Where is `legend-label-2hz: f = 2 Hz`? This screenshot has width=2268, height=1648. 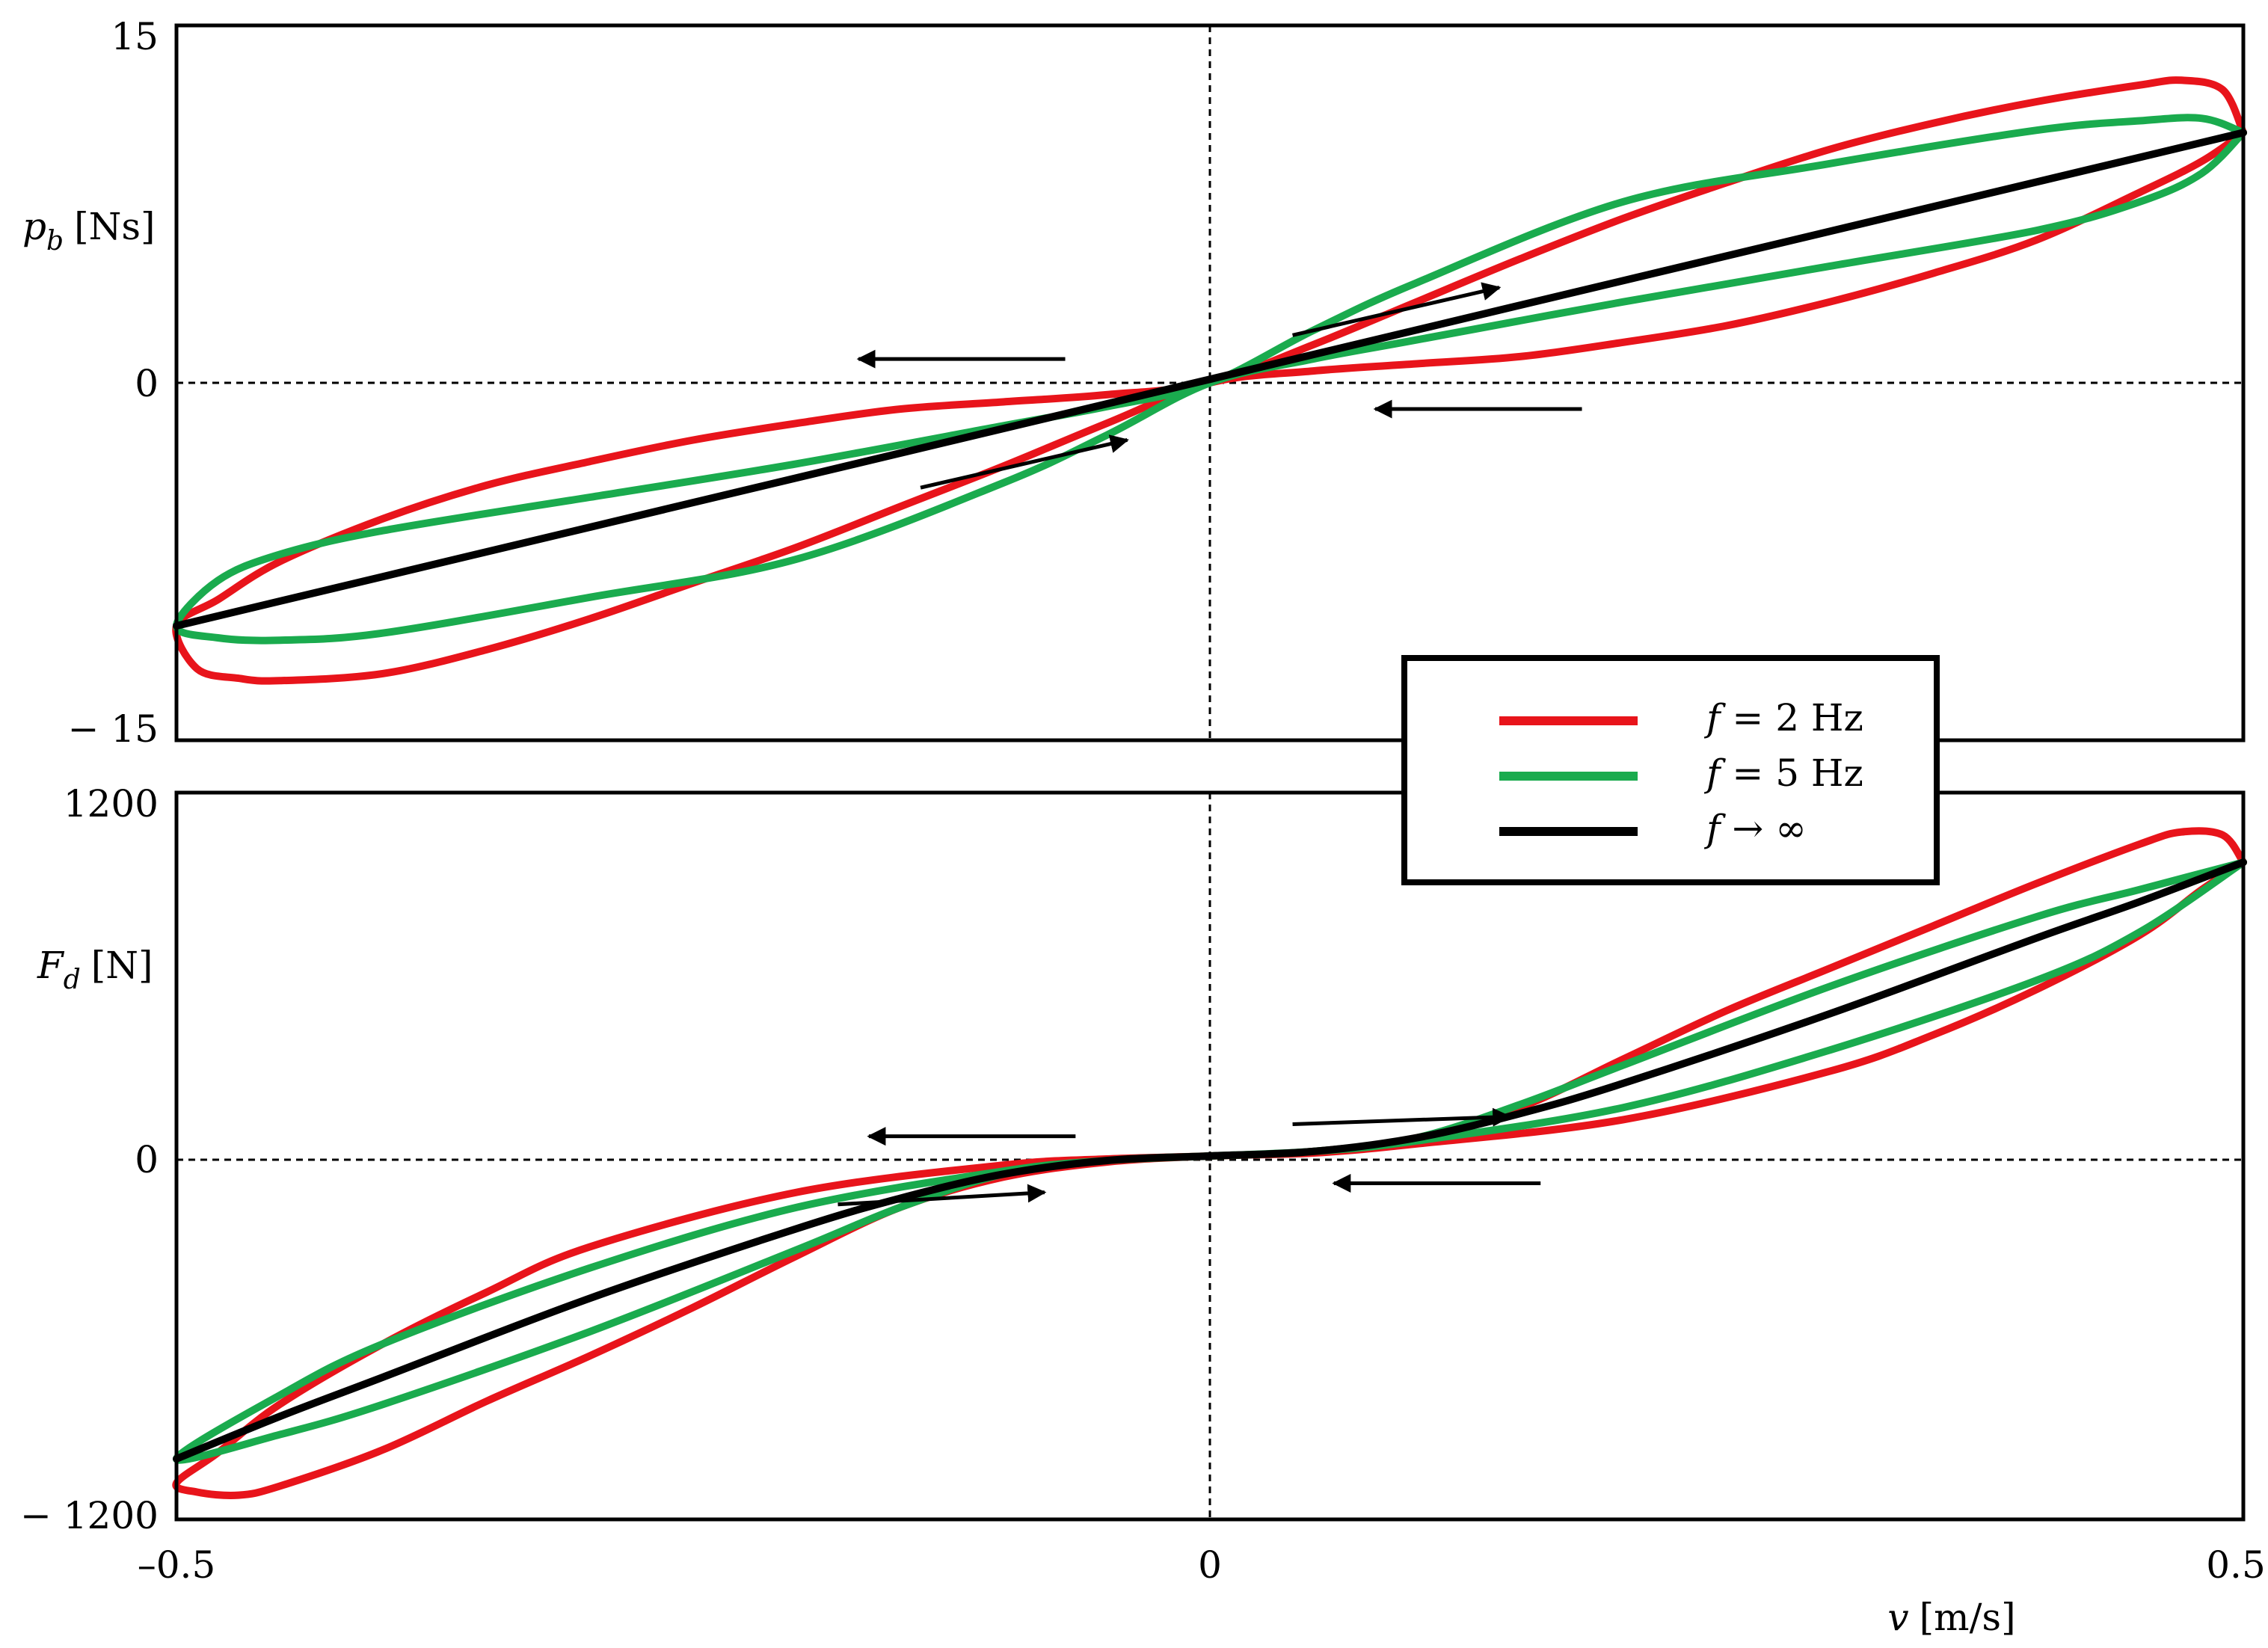 legend-label-2hz: f = 2 Hz is located at coordinates (1783, 718).